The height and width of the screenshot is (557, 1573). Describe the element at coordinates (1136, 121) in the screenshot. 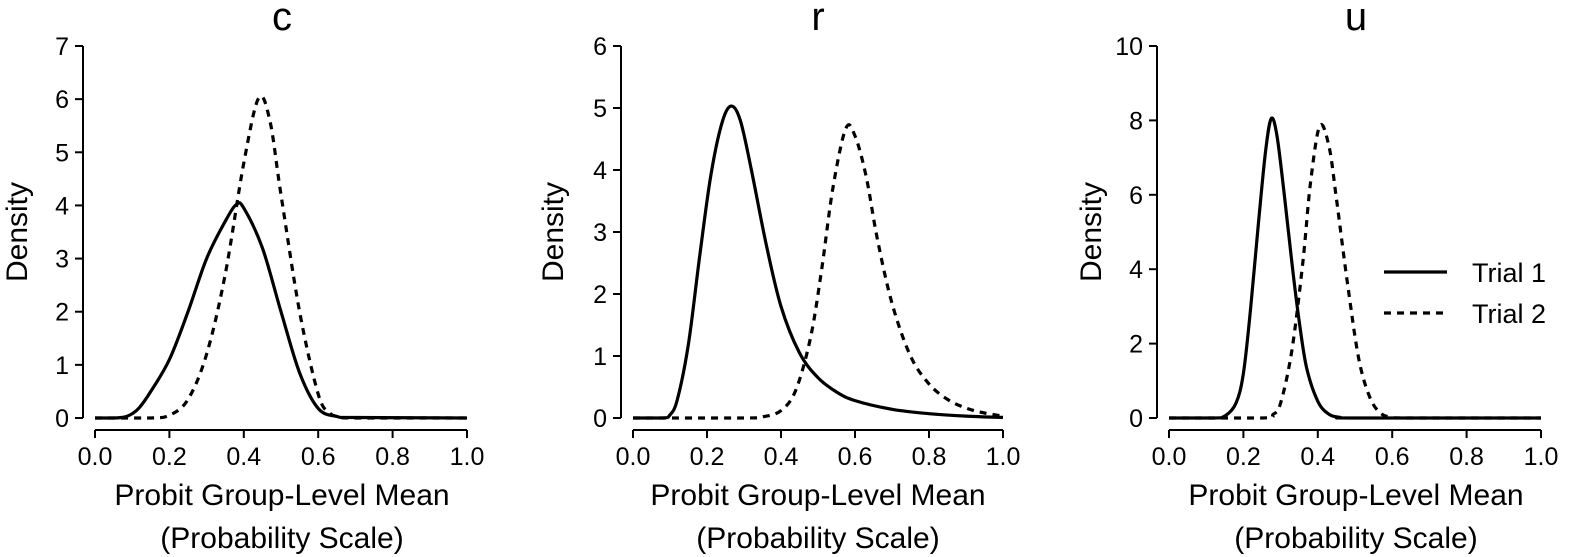

I see `y-tick-label: 8` at that location.